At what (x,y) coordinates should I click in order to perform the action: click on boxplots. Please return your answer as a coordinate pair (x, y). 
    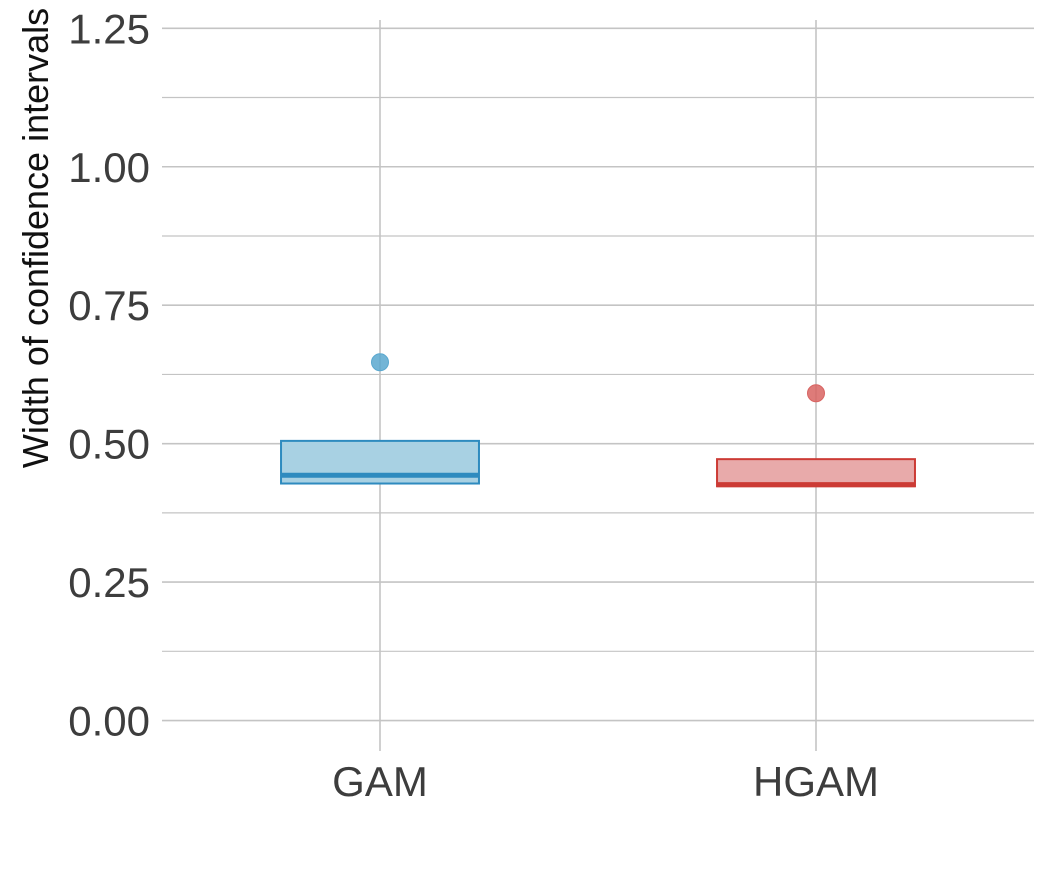
    Looking at the image, I should click on (598, 420).